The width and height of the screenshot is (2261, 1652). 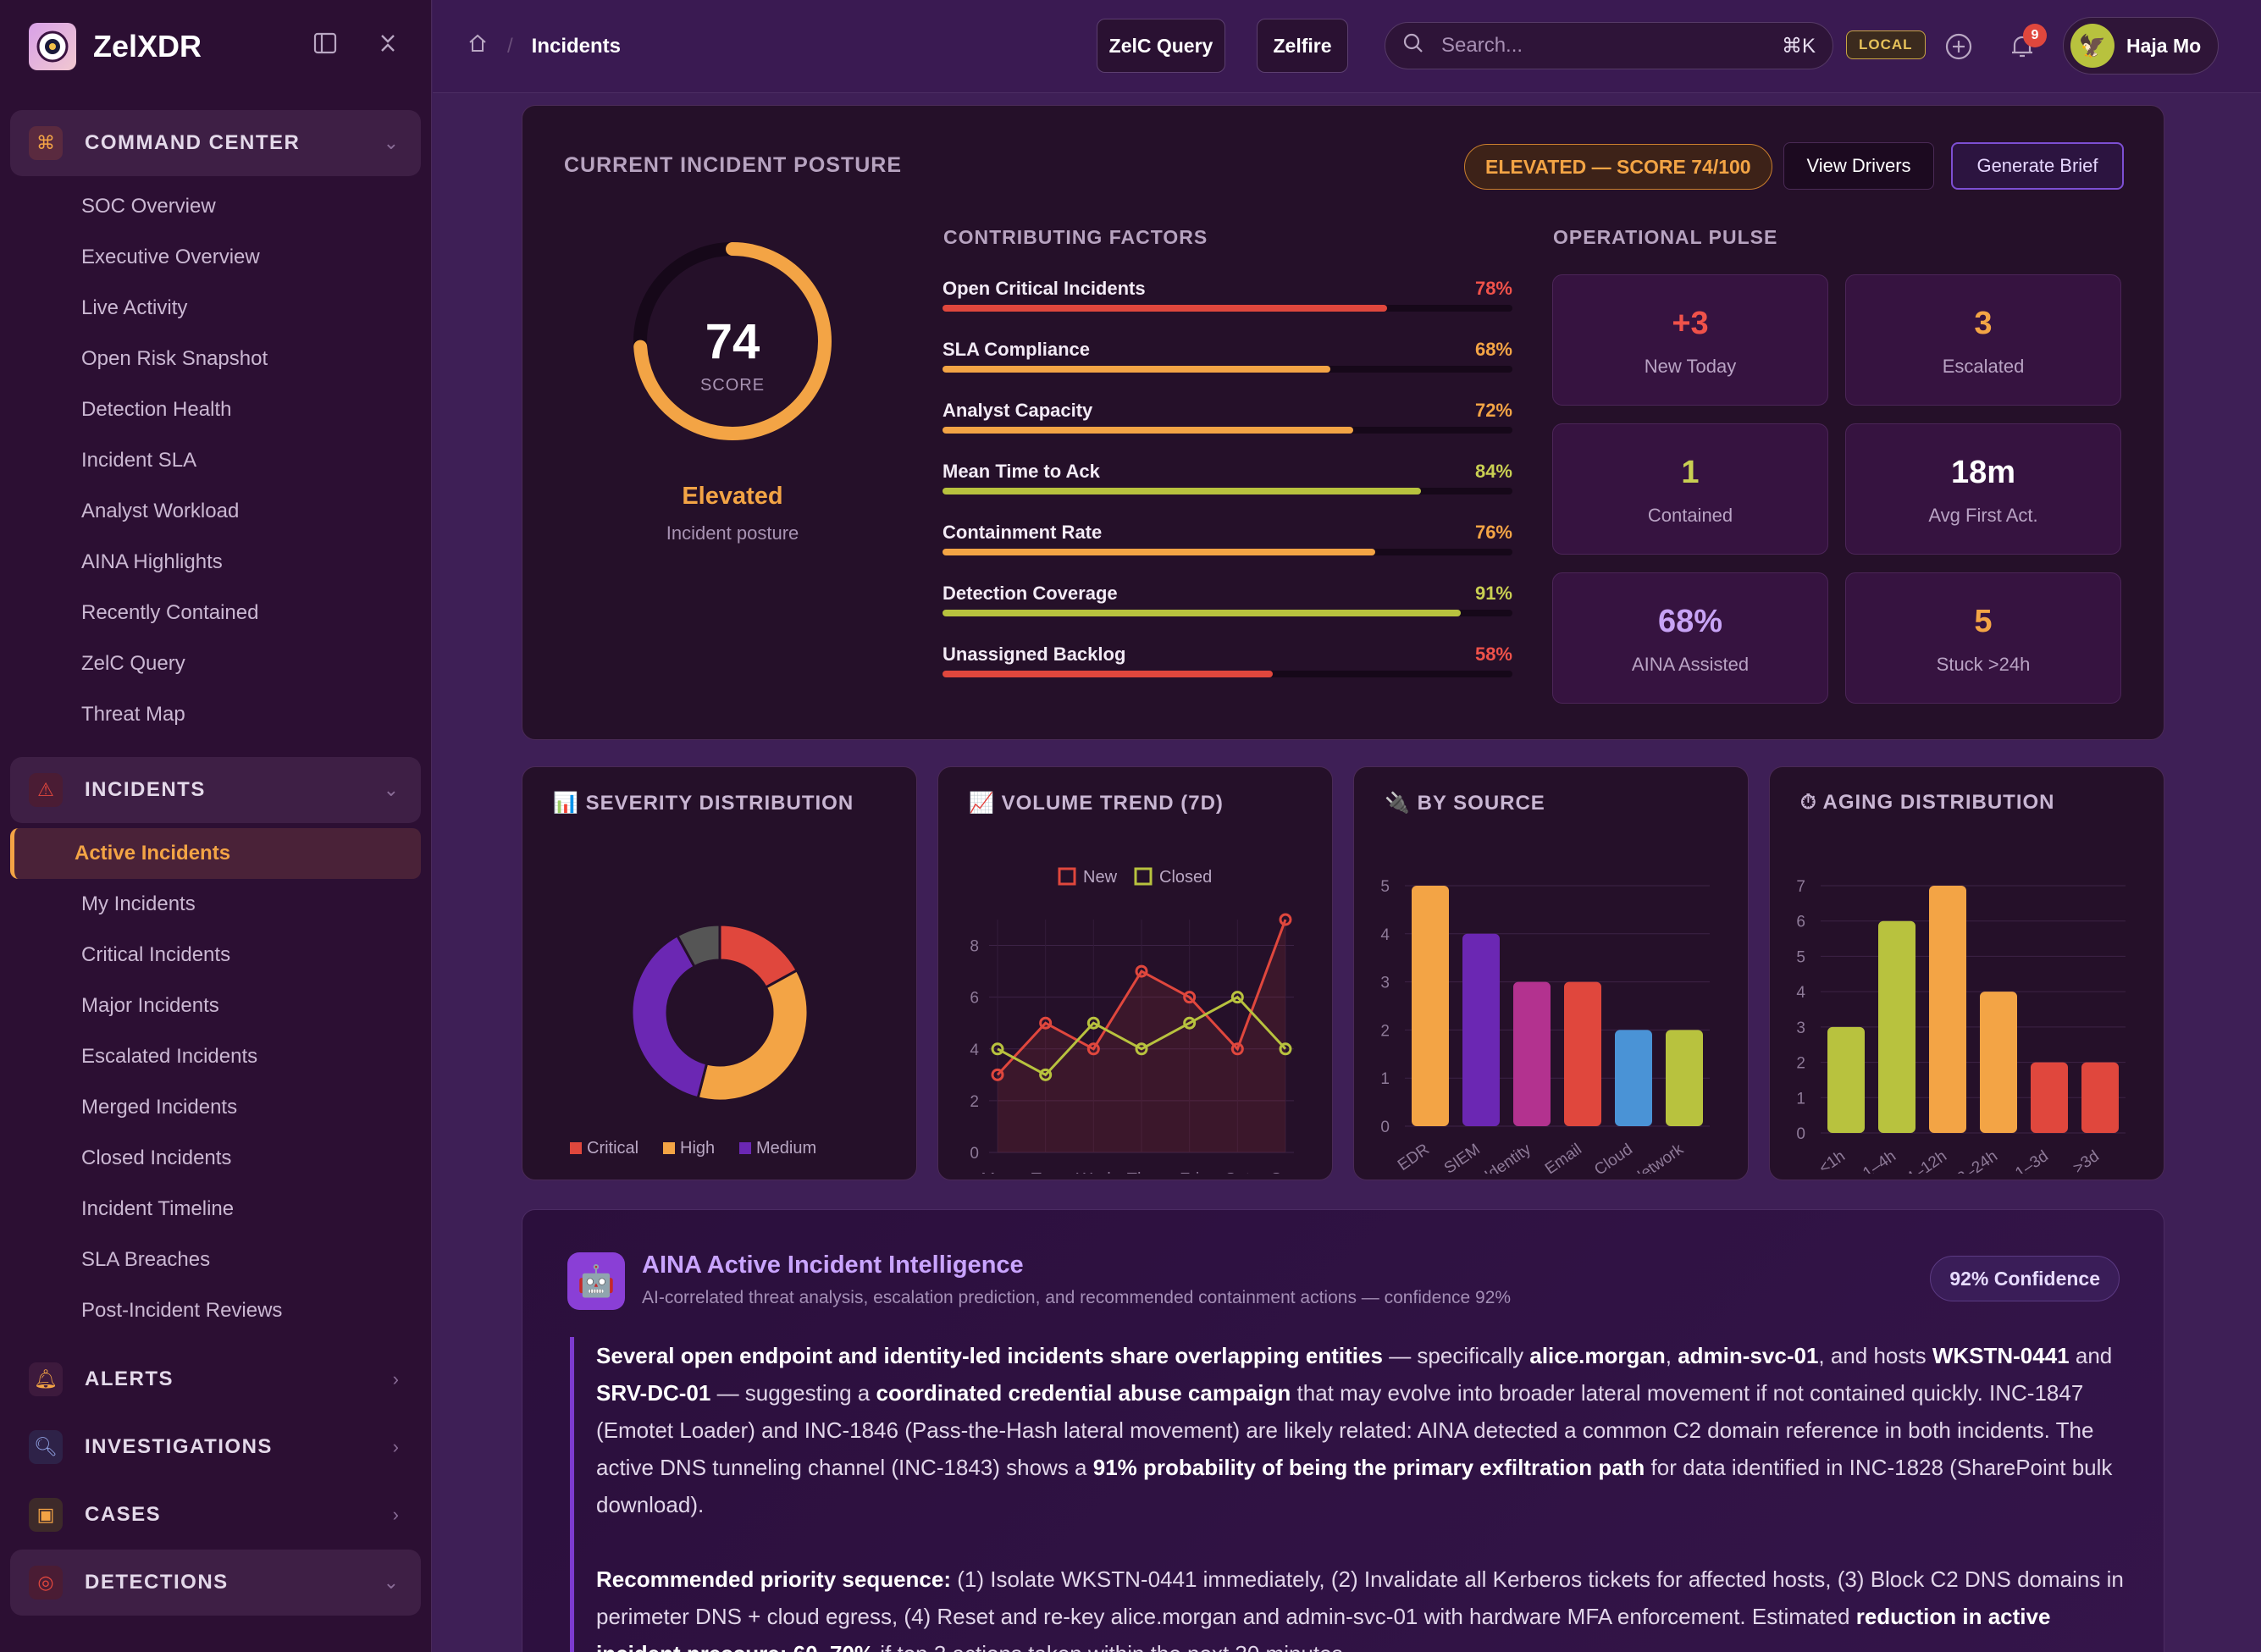 I want to click on env-badge: LOCAL, so click(x=1886, y=45).